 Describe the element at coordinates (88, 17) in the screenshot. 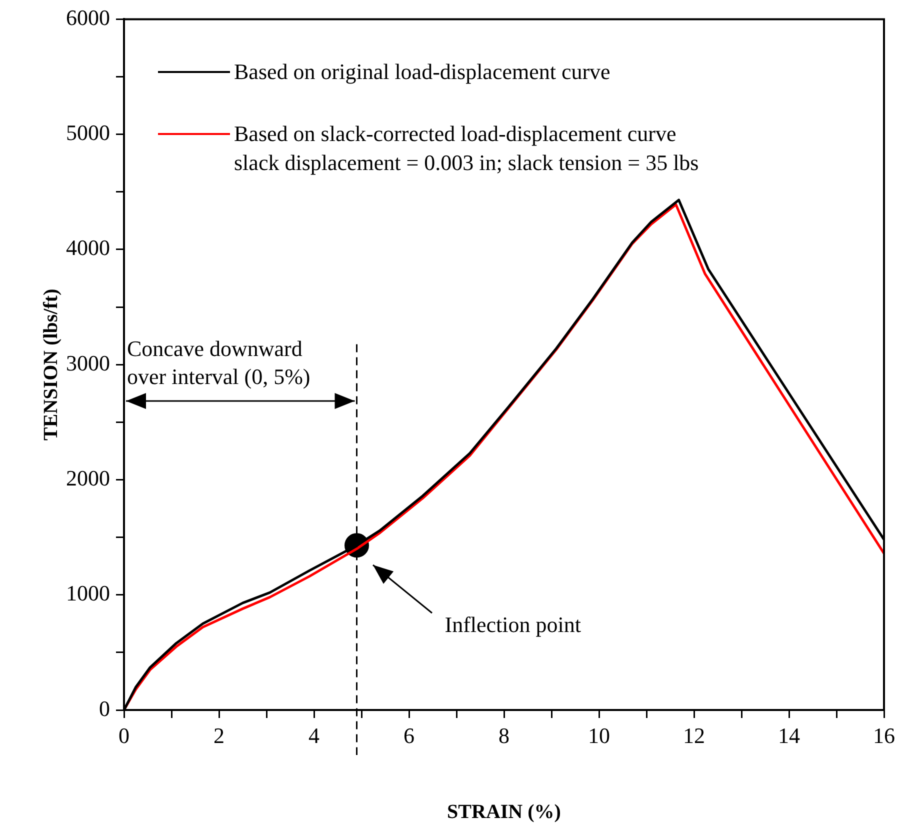

I see `y-tick-label: 6000` at that location.